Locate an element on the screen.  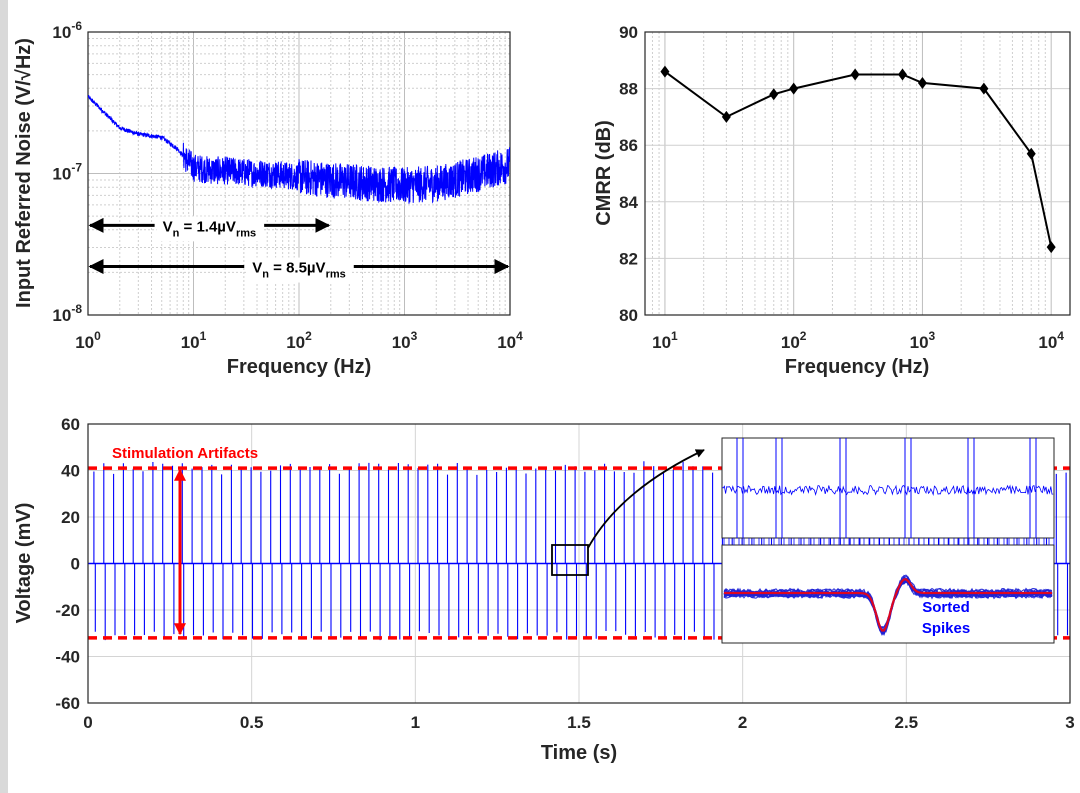
noise-y-tick-1: 10⁻⁷ is located at coordinates (67, 172).